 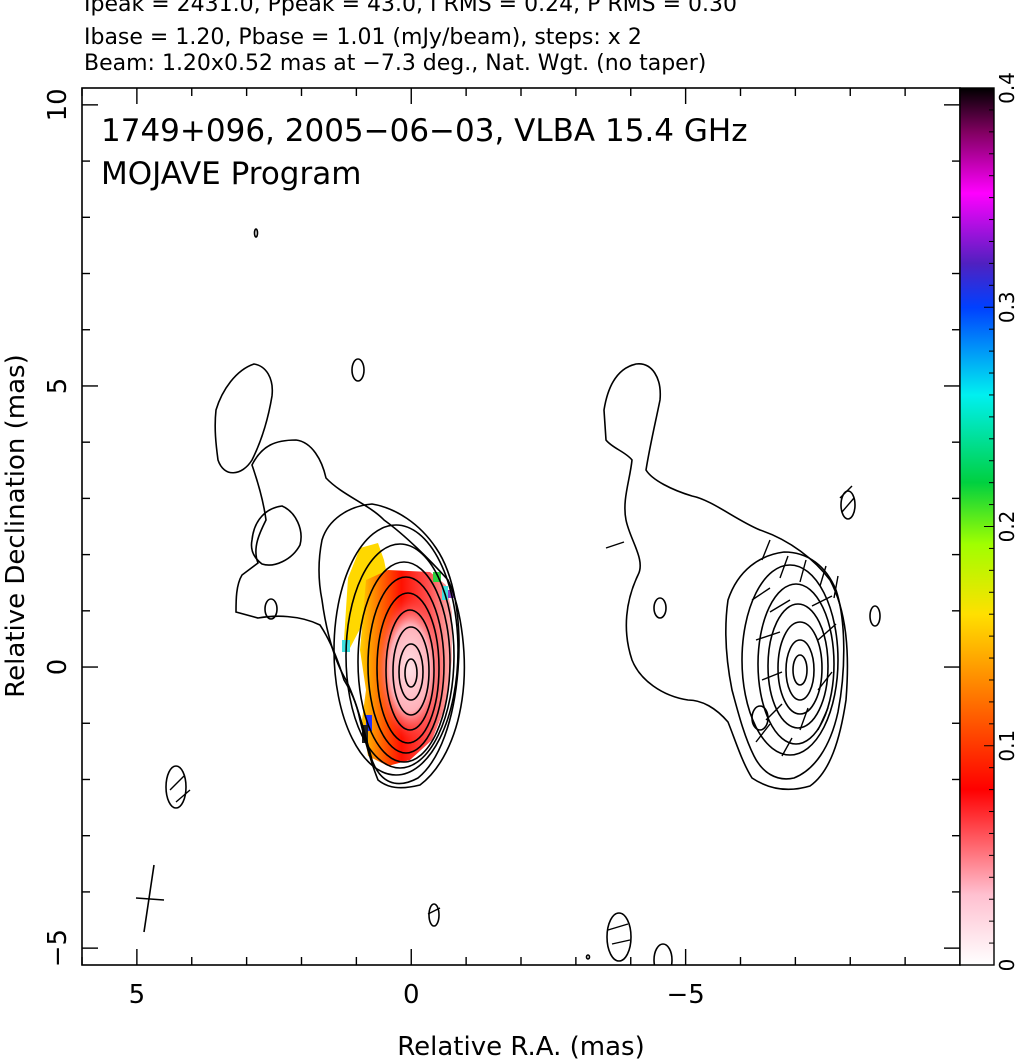 I want to click on panel-subtitle: MOJAVE Program, so click(x=231, y=174).